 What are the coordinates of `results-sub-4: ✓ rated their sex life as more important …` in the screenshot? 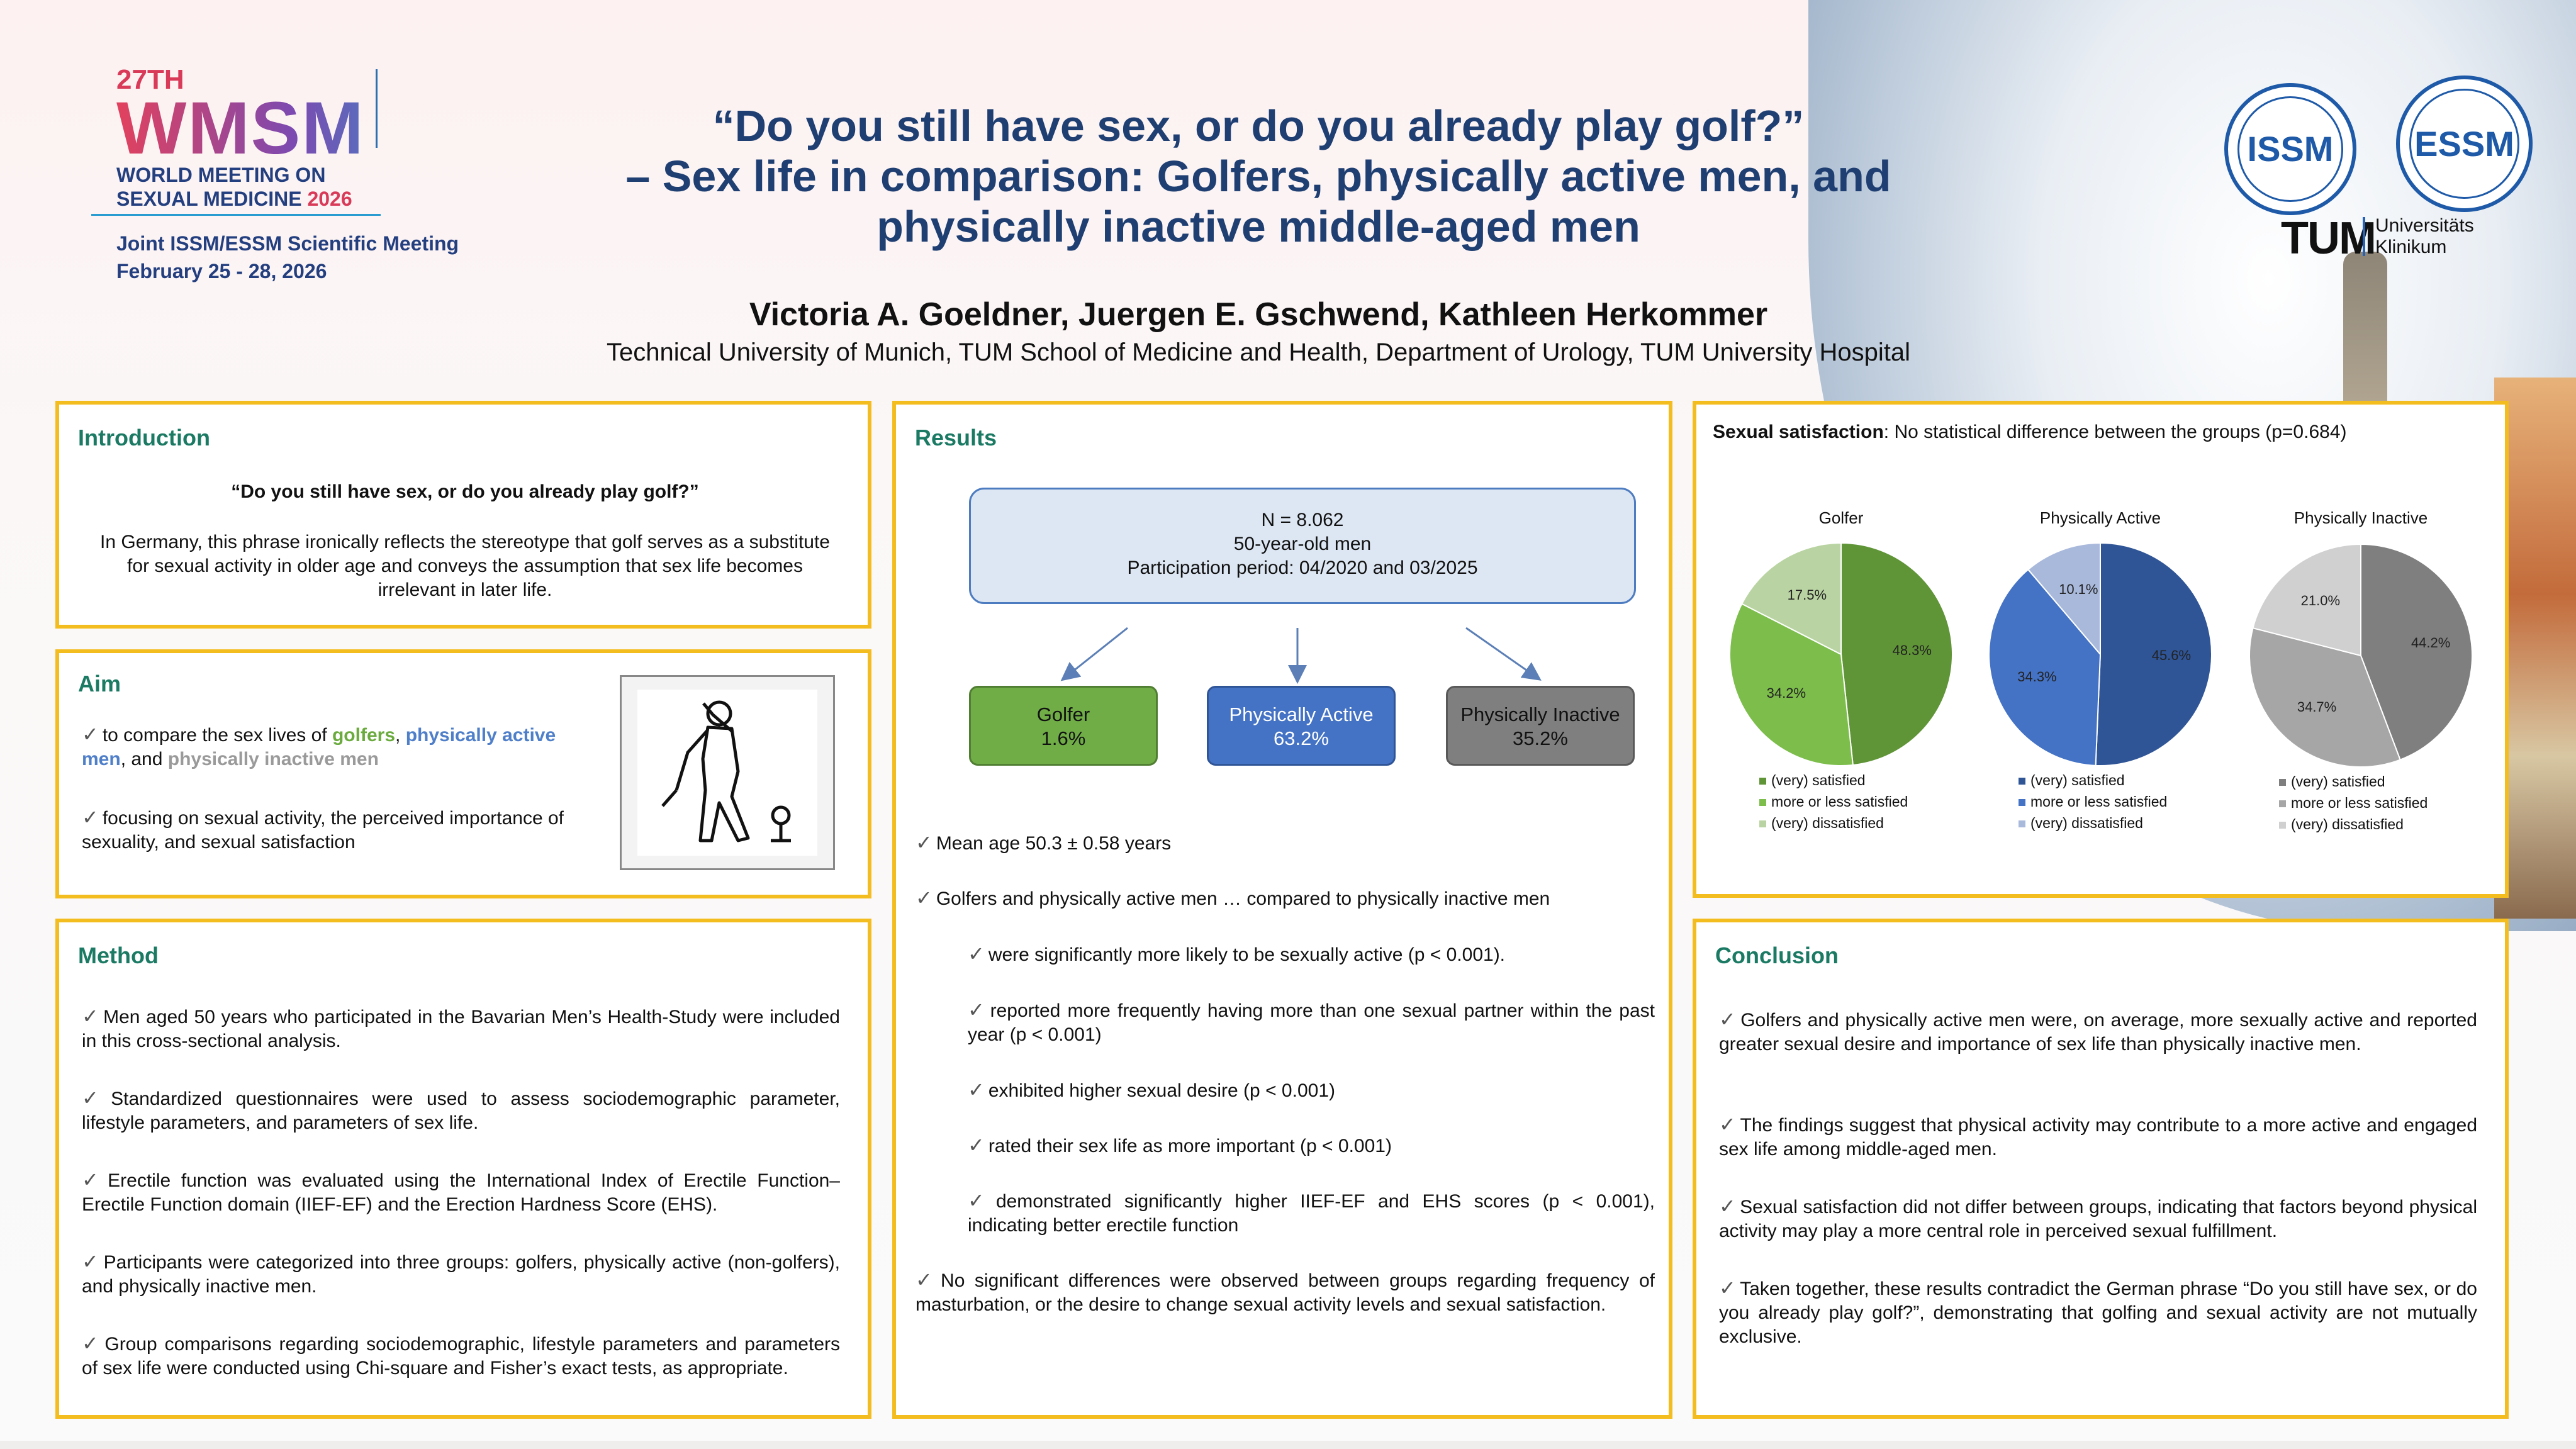 It's located at (1180, 1145).